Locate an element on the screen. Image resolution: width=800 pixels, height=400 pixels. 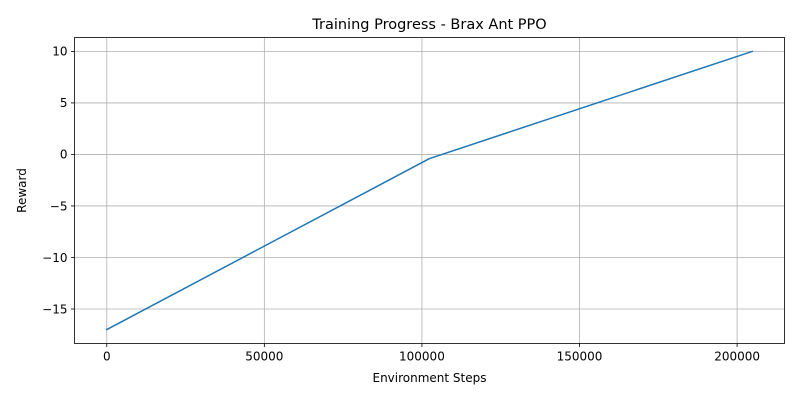
y-tick-label: 0 is located at coordinates (64, 155).